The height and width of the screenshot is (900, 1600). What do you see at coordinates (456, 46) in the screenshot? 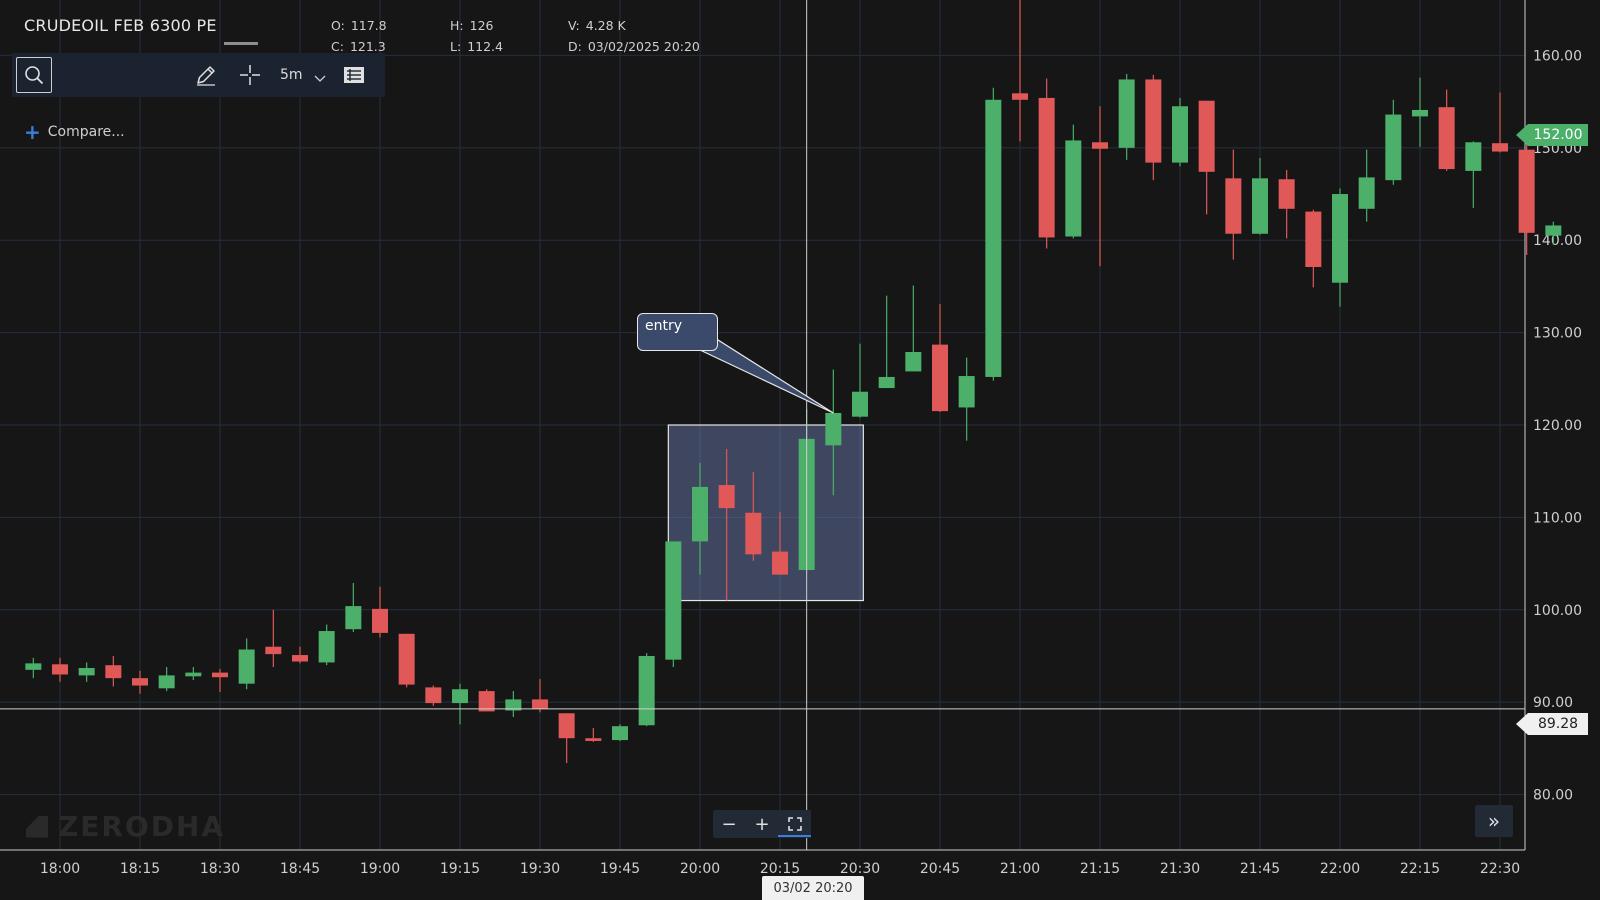
I see `low-key: L:` at bounding box center [456, 46].